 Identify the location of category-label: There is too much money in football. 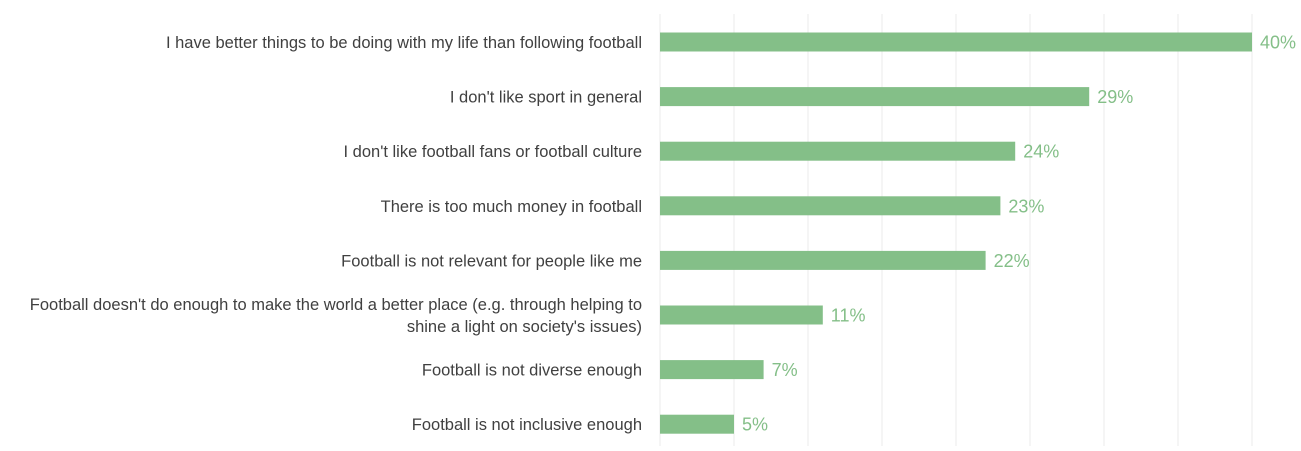
(511, 207).